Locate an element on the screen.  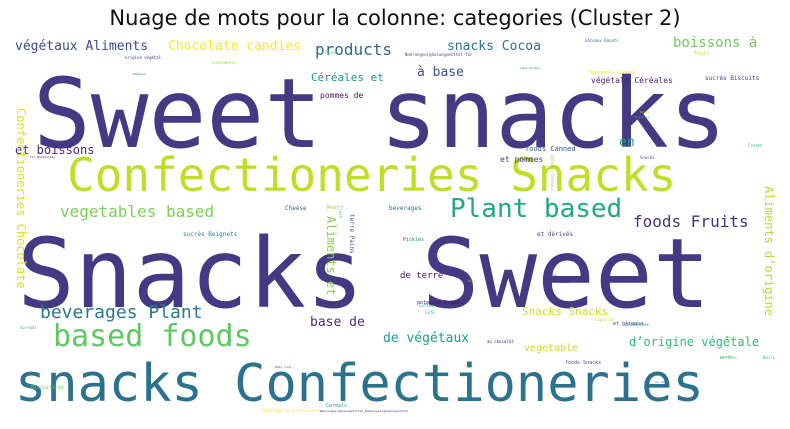
word-cloud-term: Cereals is located at coordinates (337, 406).